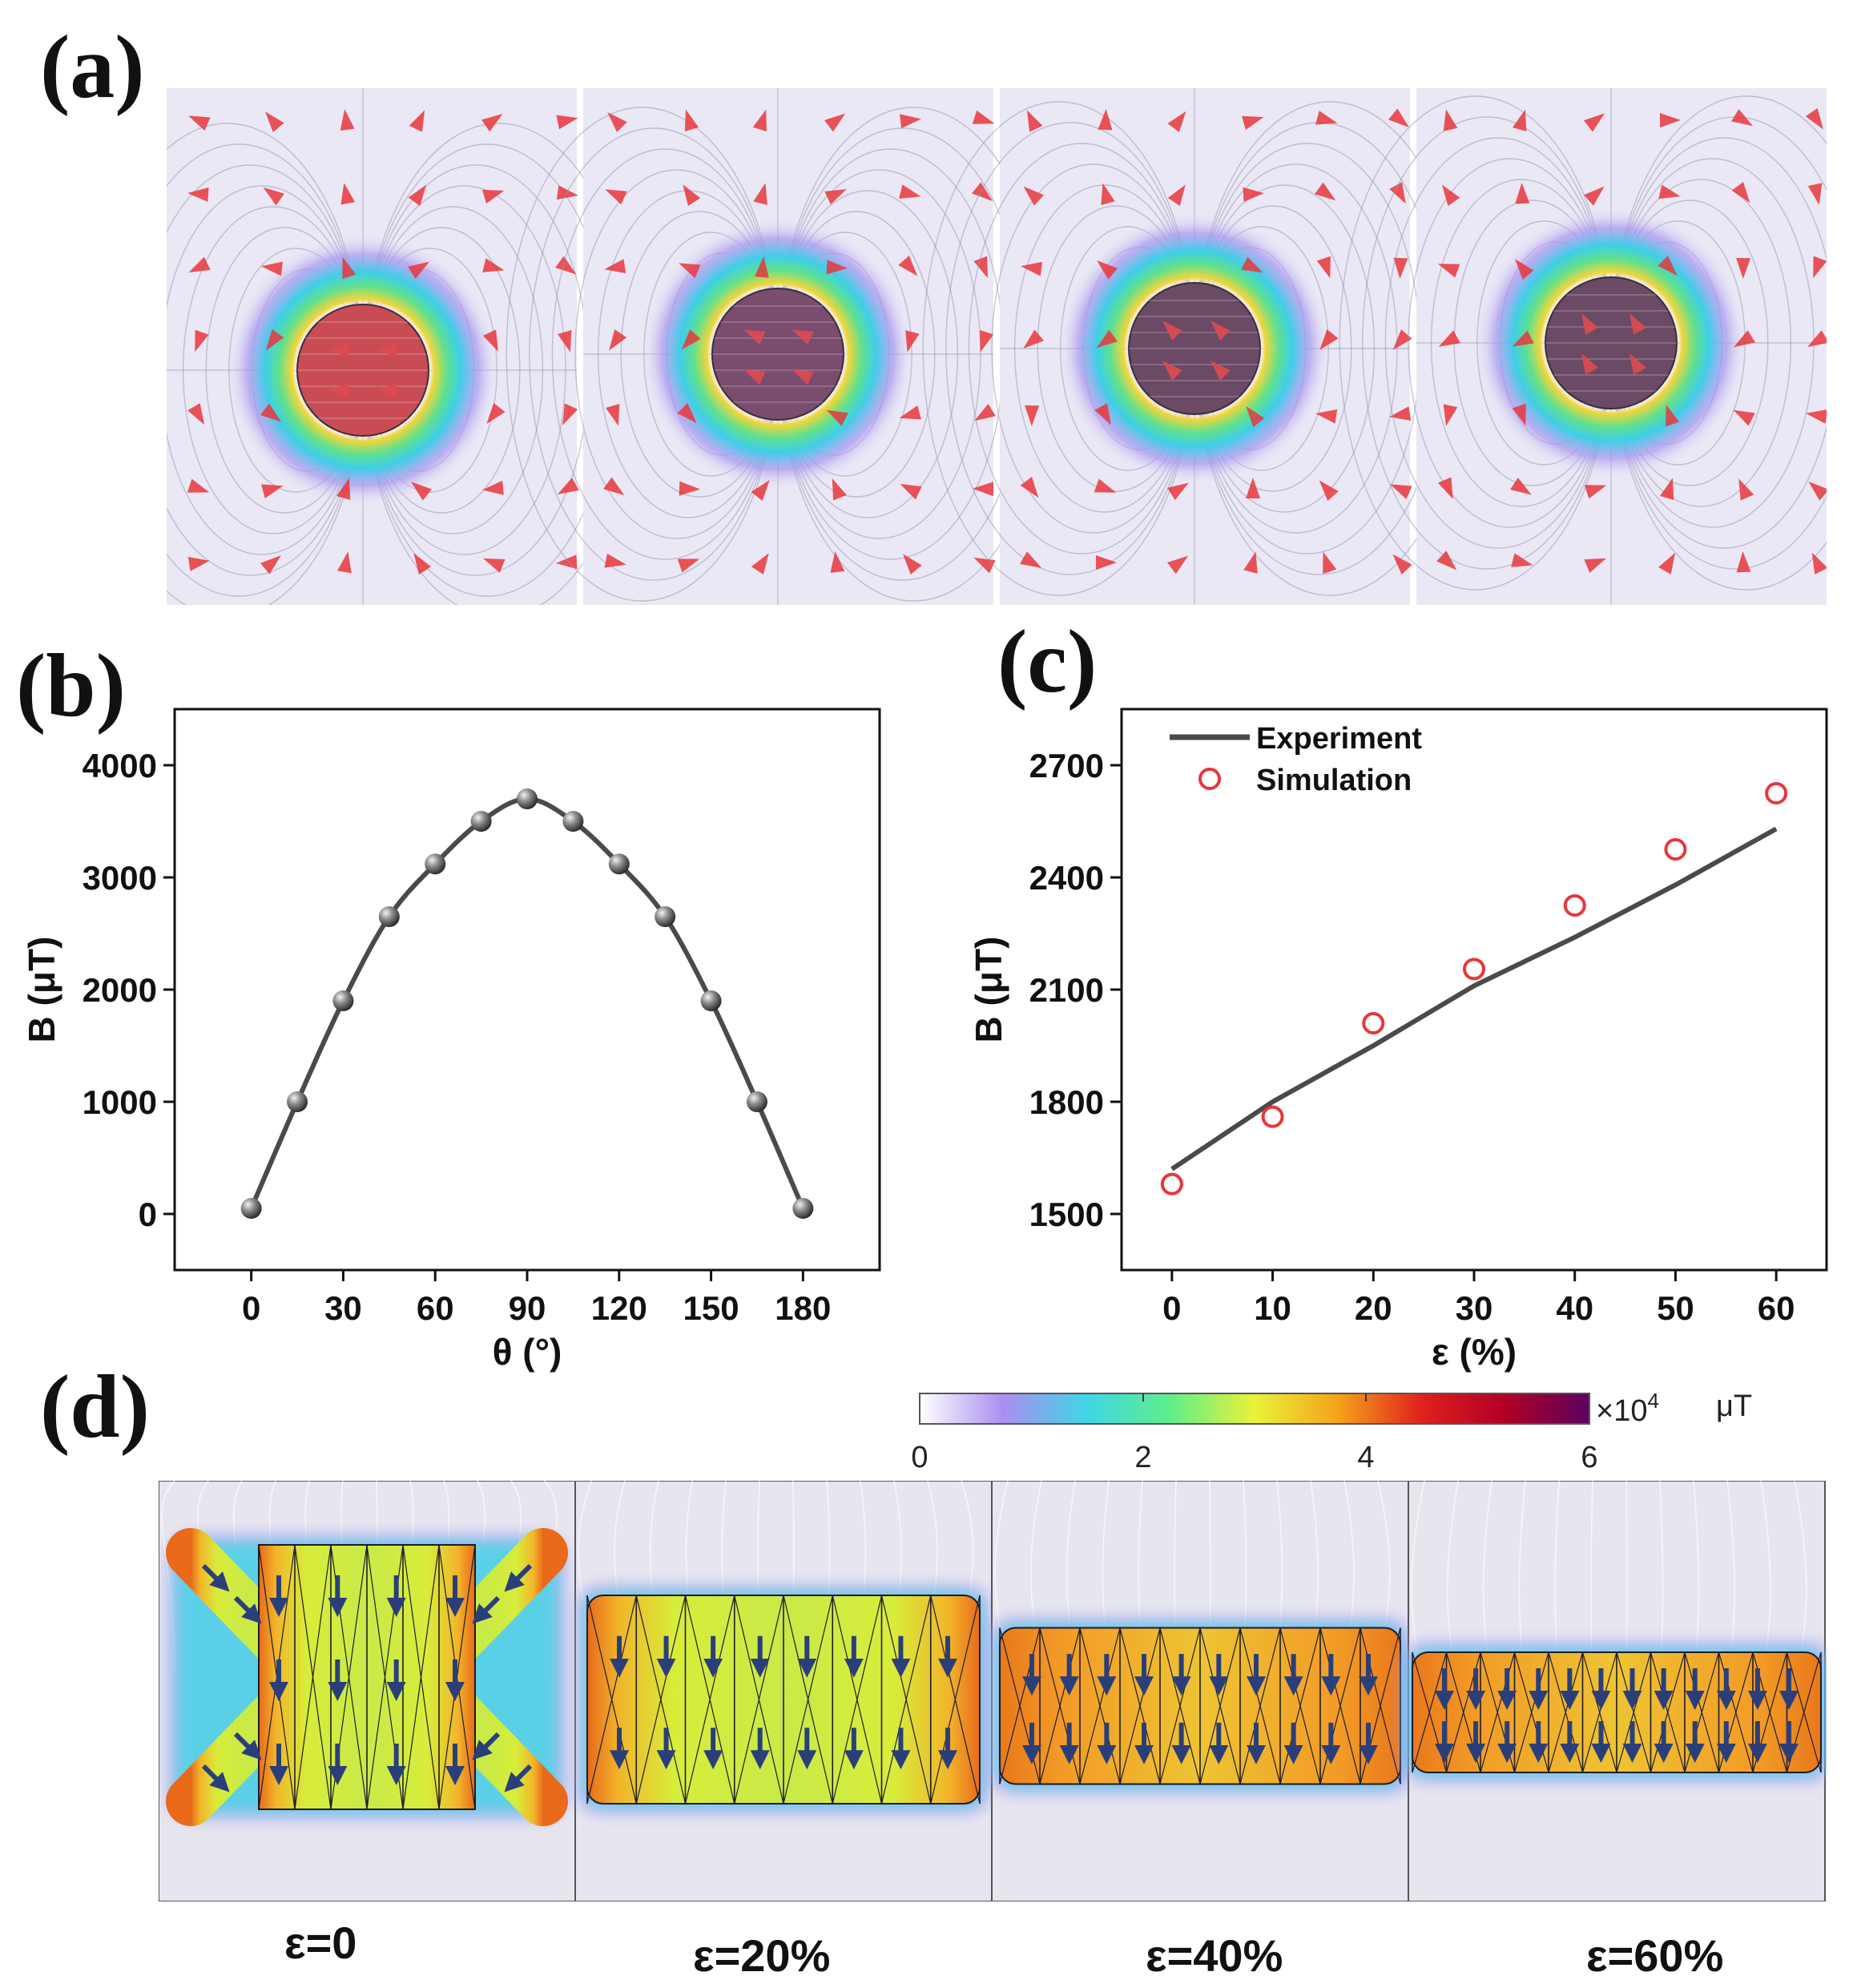  What do you see at coordinates (1066, 878) in the screenshot?
I see `y-tick-label: 2400` at bounding box center [1066, 878].